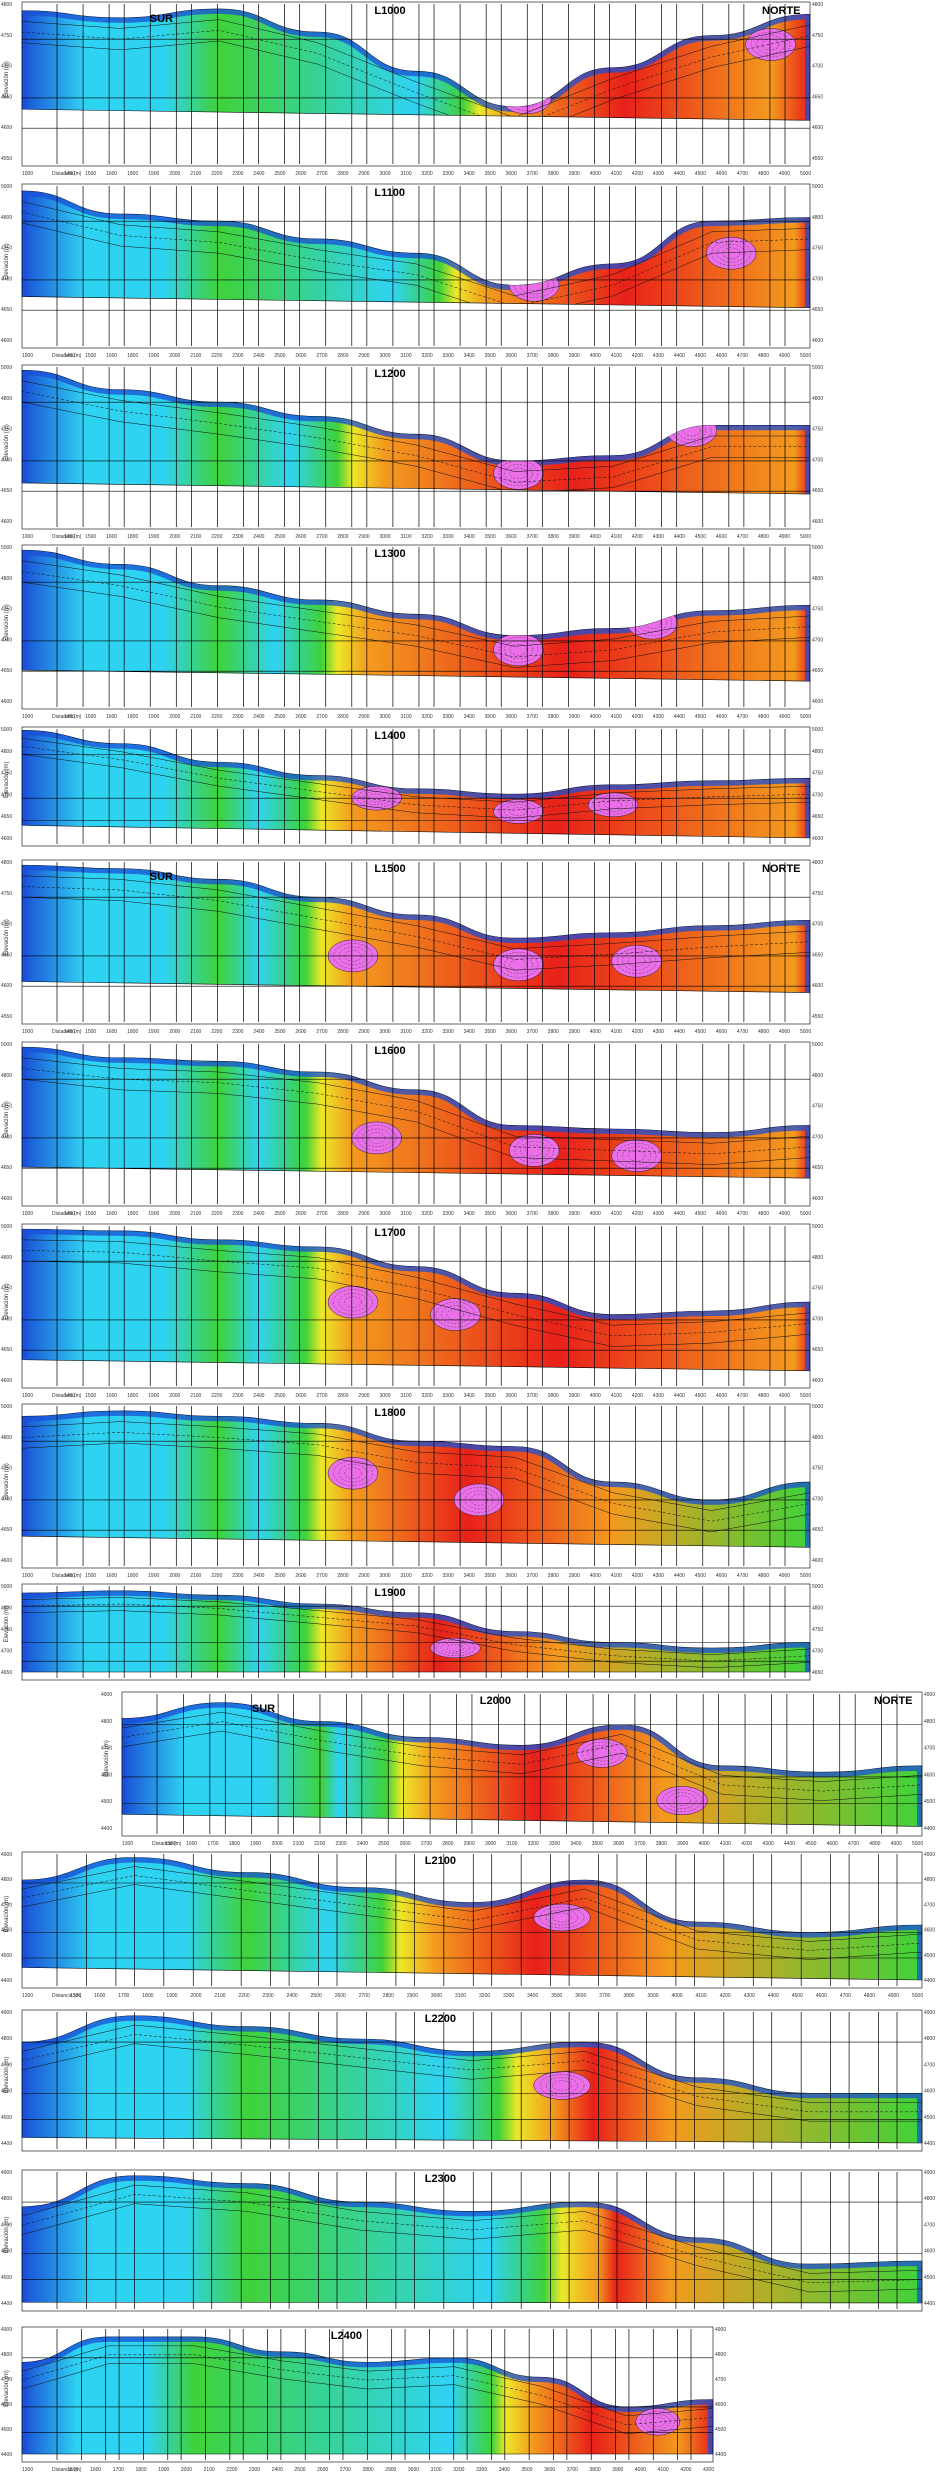  I want to click on surface-conductive-band, so click(416, 929).